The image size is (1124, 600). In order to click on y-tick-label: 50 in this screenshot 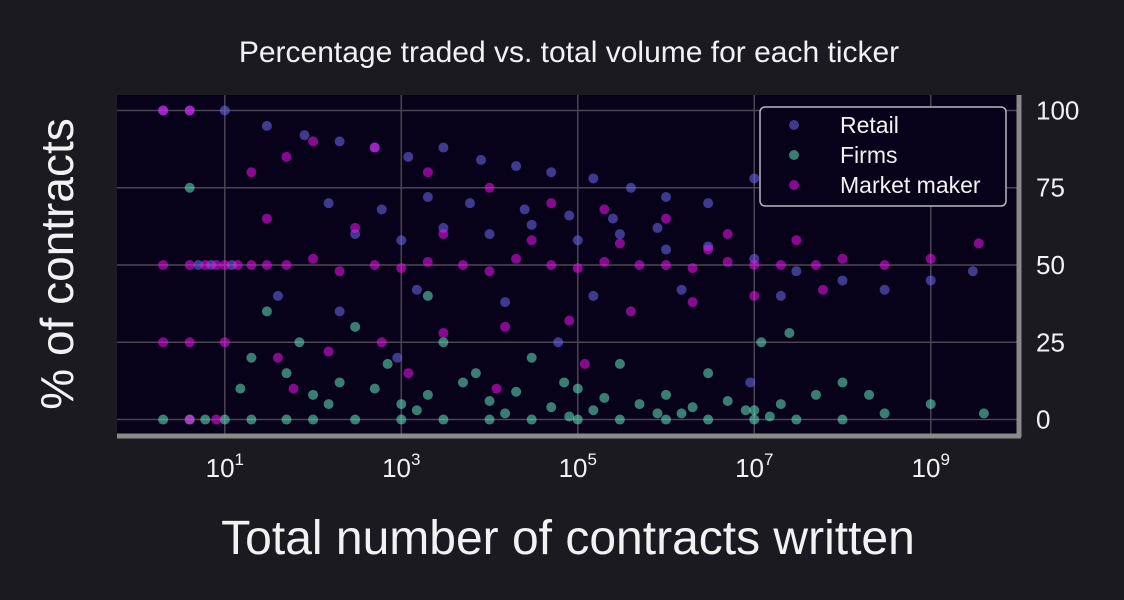, I will do `click(1050, 265)`.